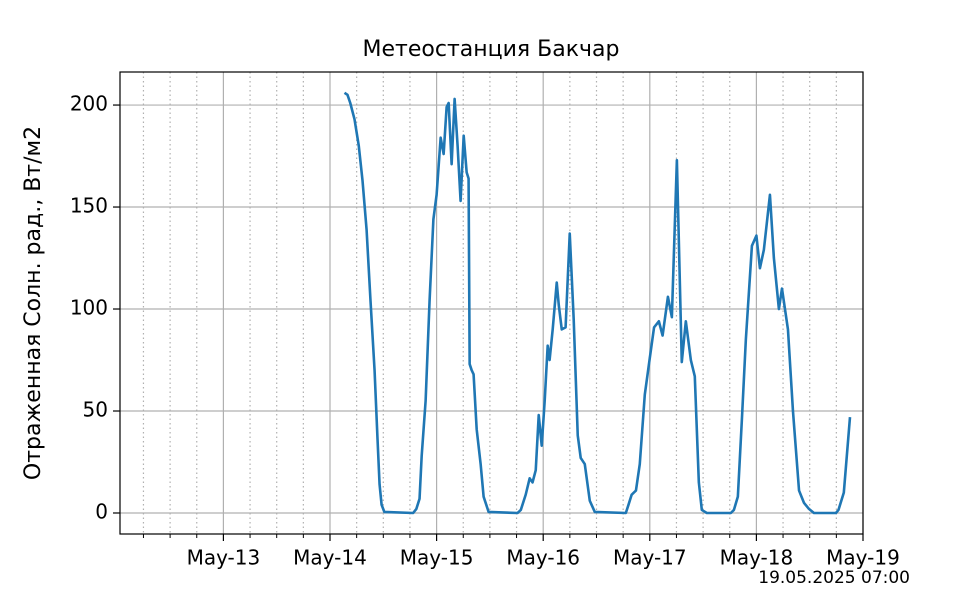  Describe the element at coordinates (330, 558) in the screenshot. I see `x-tick-label: May-14` at that location.